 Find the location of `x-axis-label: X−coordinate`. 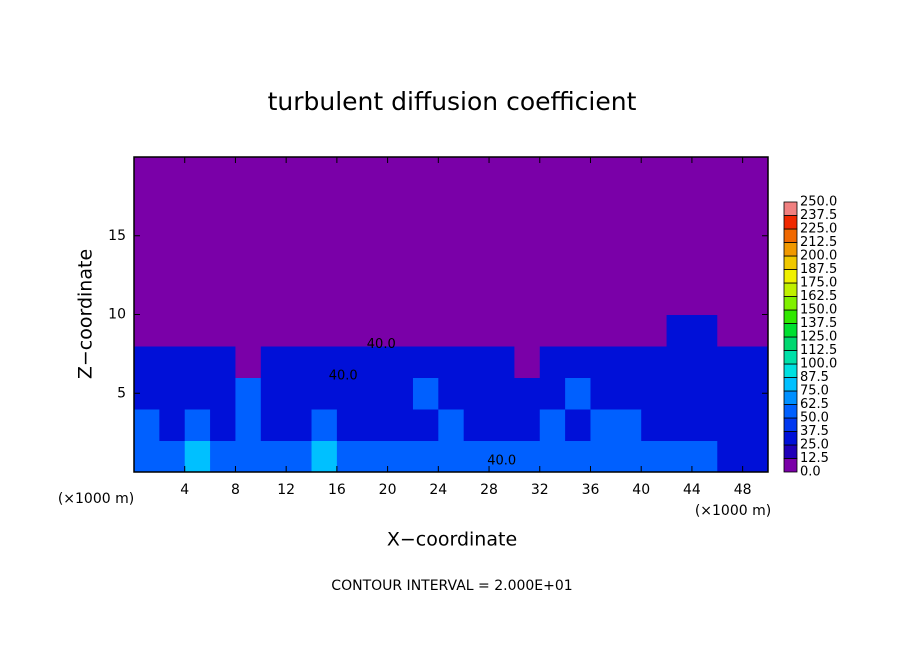

x-axis-label: X−coordinate is located at coordinates (452, 540).